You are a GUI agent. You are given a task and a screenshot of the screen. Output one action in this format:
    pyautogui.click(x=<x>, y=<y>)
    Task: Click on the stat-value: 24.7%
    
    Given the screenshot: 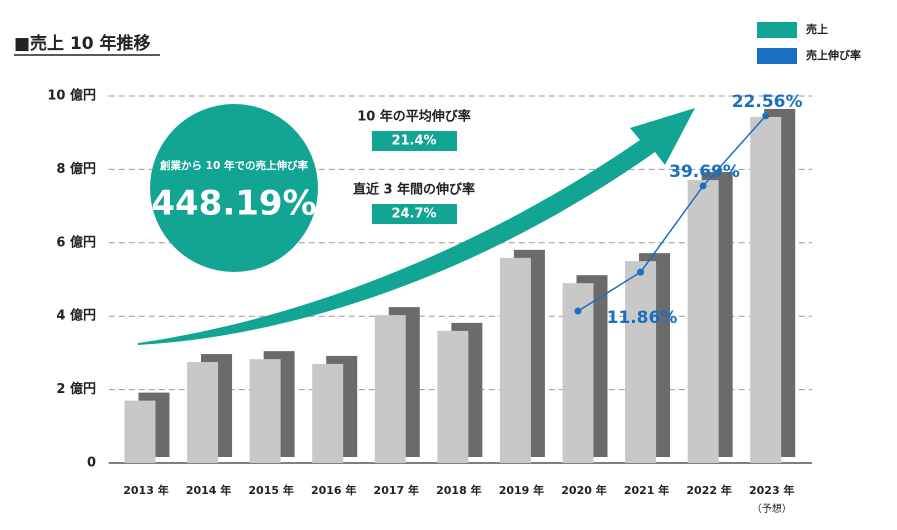 What is the action you would take?
    pyautogui.click(x=413, y=214)
    